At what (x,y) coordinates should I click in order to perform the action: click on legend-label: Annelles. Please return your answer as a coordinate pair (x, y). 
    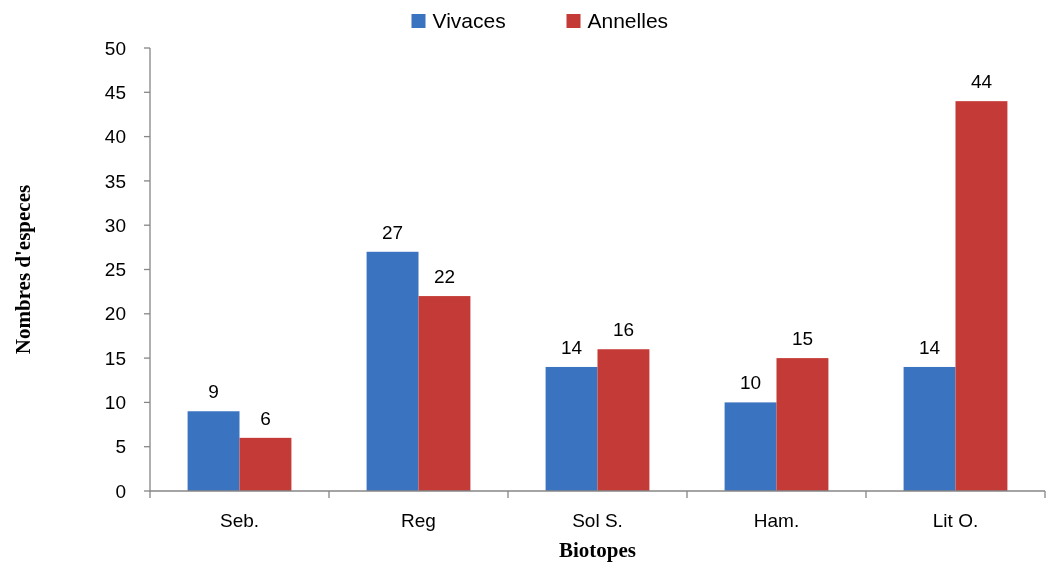
    Looking at the image, I should click on (628, 21).